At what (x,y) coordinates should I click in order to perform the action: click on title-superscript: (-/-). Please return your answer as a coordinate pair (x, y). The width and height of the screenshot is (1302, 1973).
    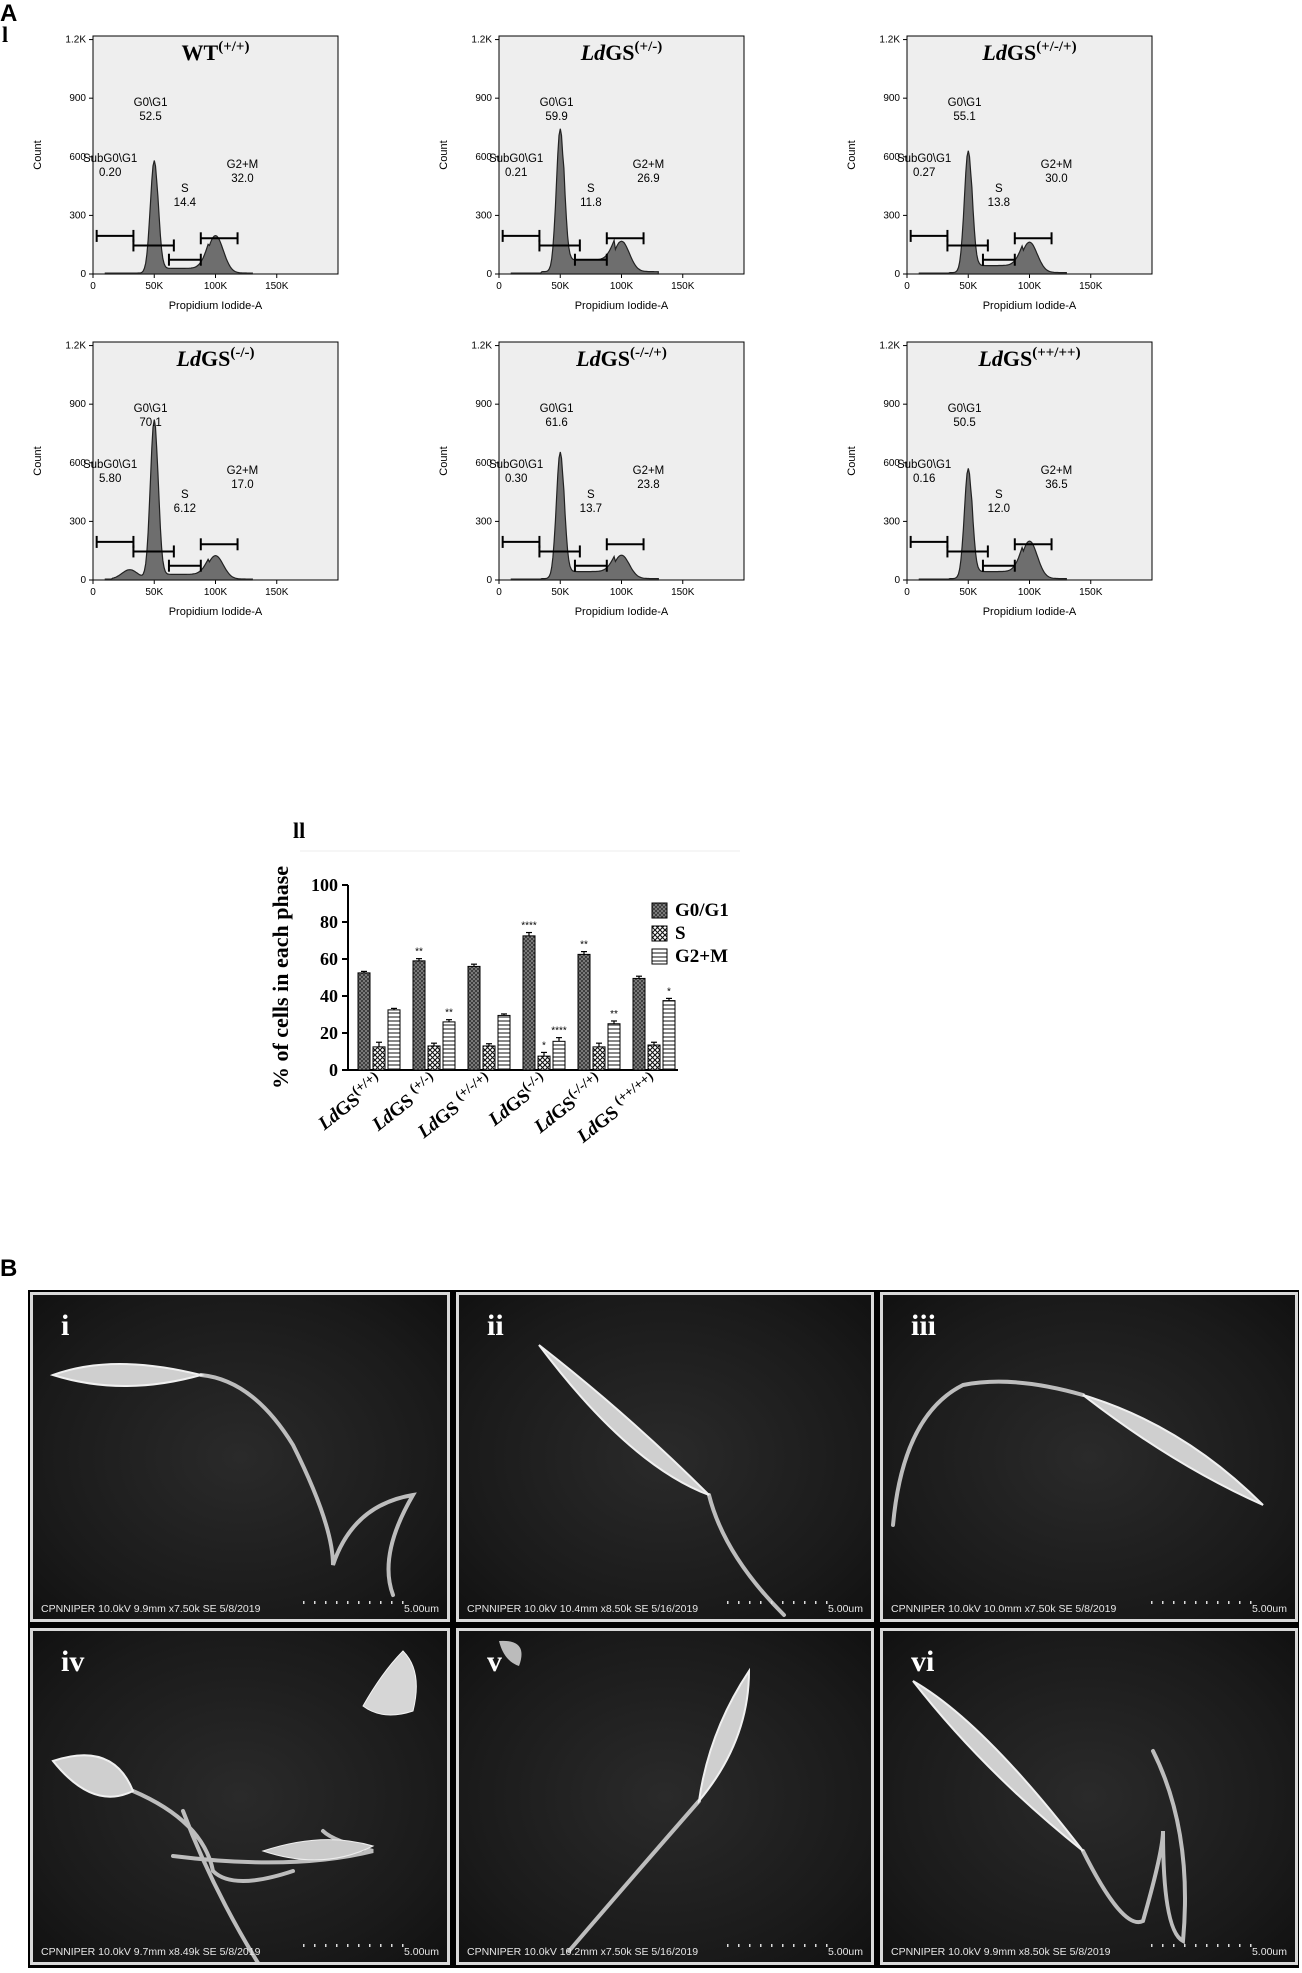
    Looking at the image, I should click on (242, 353).